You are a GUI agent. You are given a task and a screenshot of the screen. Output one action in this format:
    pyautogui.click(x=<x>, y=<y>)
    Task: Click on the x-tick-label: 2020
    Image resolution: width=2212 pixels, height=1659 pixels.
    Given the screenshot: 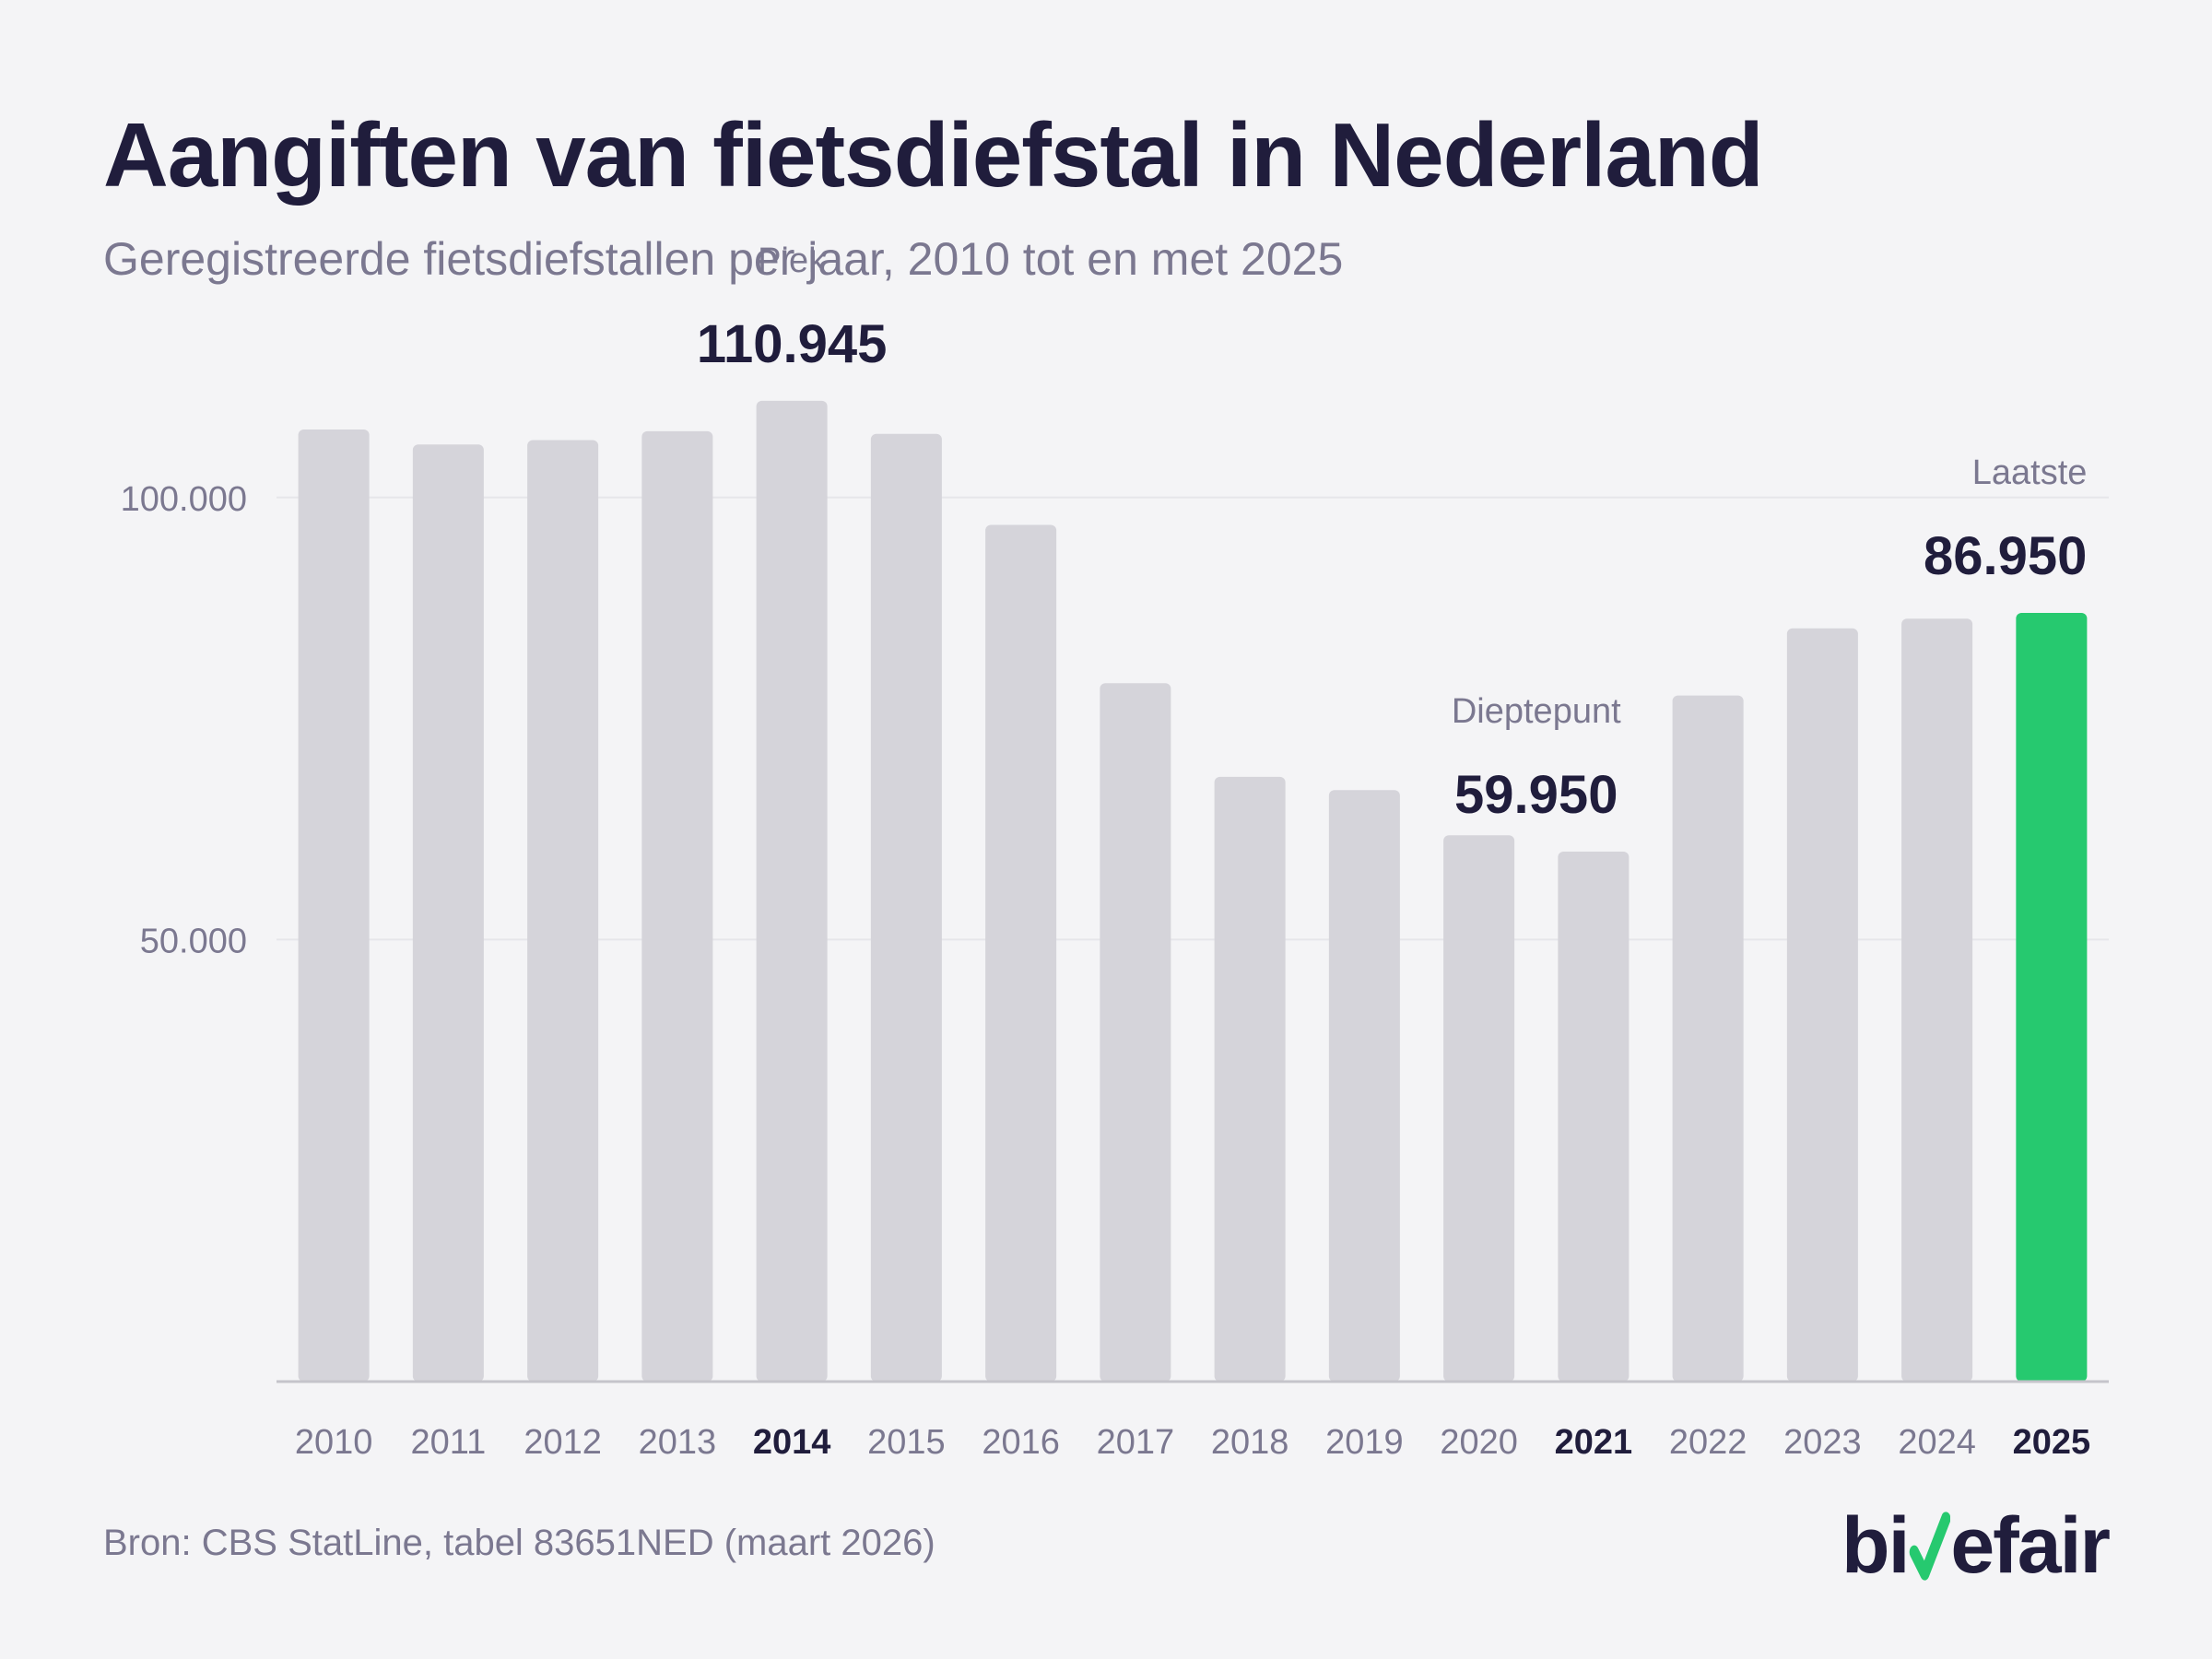 What is the action you would take?
    pyautogui.click(x=1479, y=1442)
    